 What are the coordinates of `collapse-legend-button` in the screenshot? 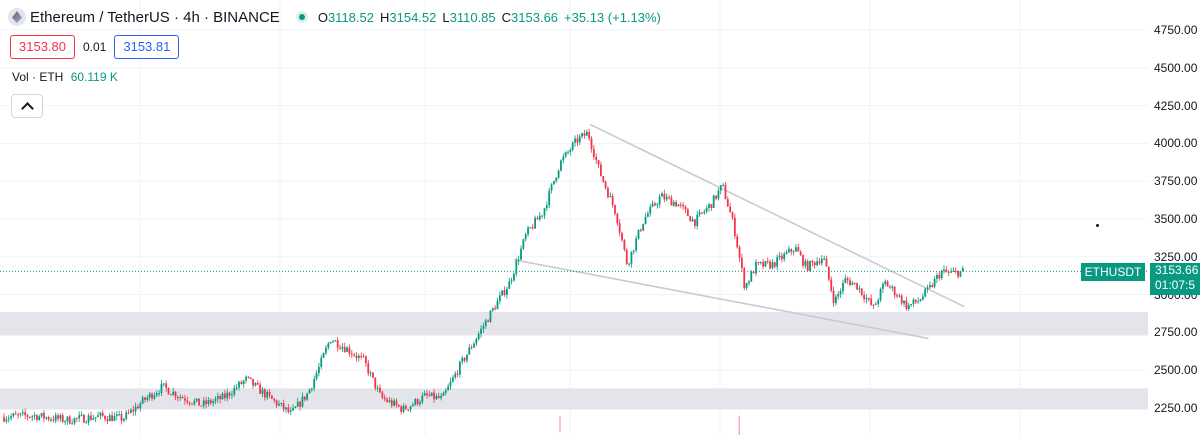 It's located at (27, 106).